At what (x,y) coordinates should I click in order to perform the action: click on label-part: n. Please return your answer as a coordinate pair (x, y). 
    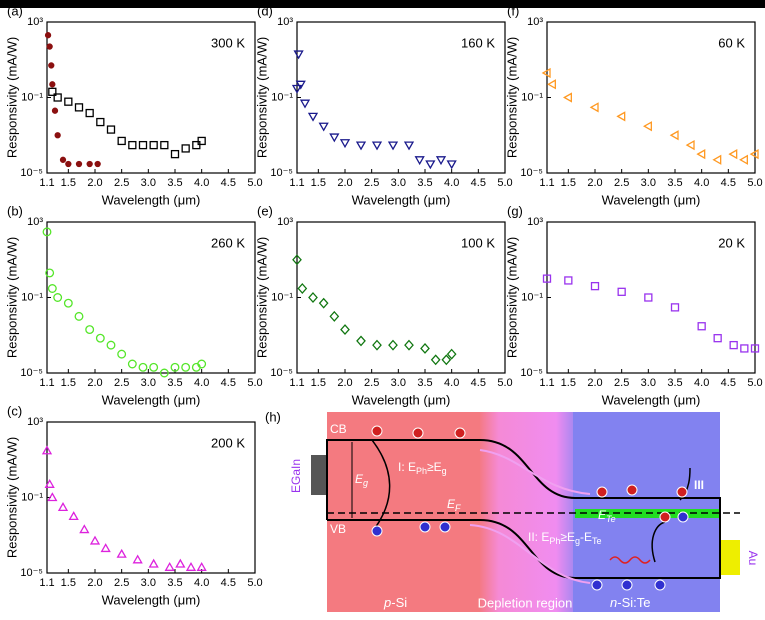
    Looking at the image, I should click on (613, 602).